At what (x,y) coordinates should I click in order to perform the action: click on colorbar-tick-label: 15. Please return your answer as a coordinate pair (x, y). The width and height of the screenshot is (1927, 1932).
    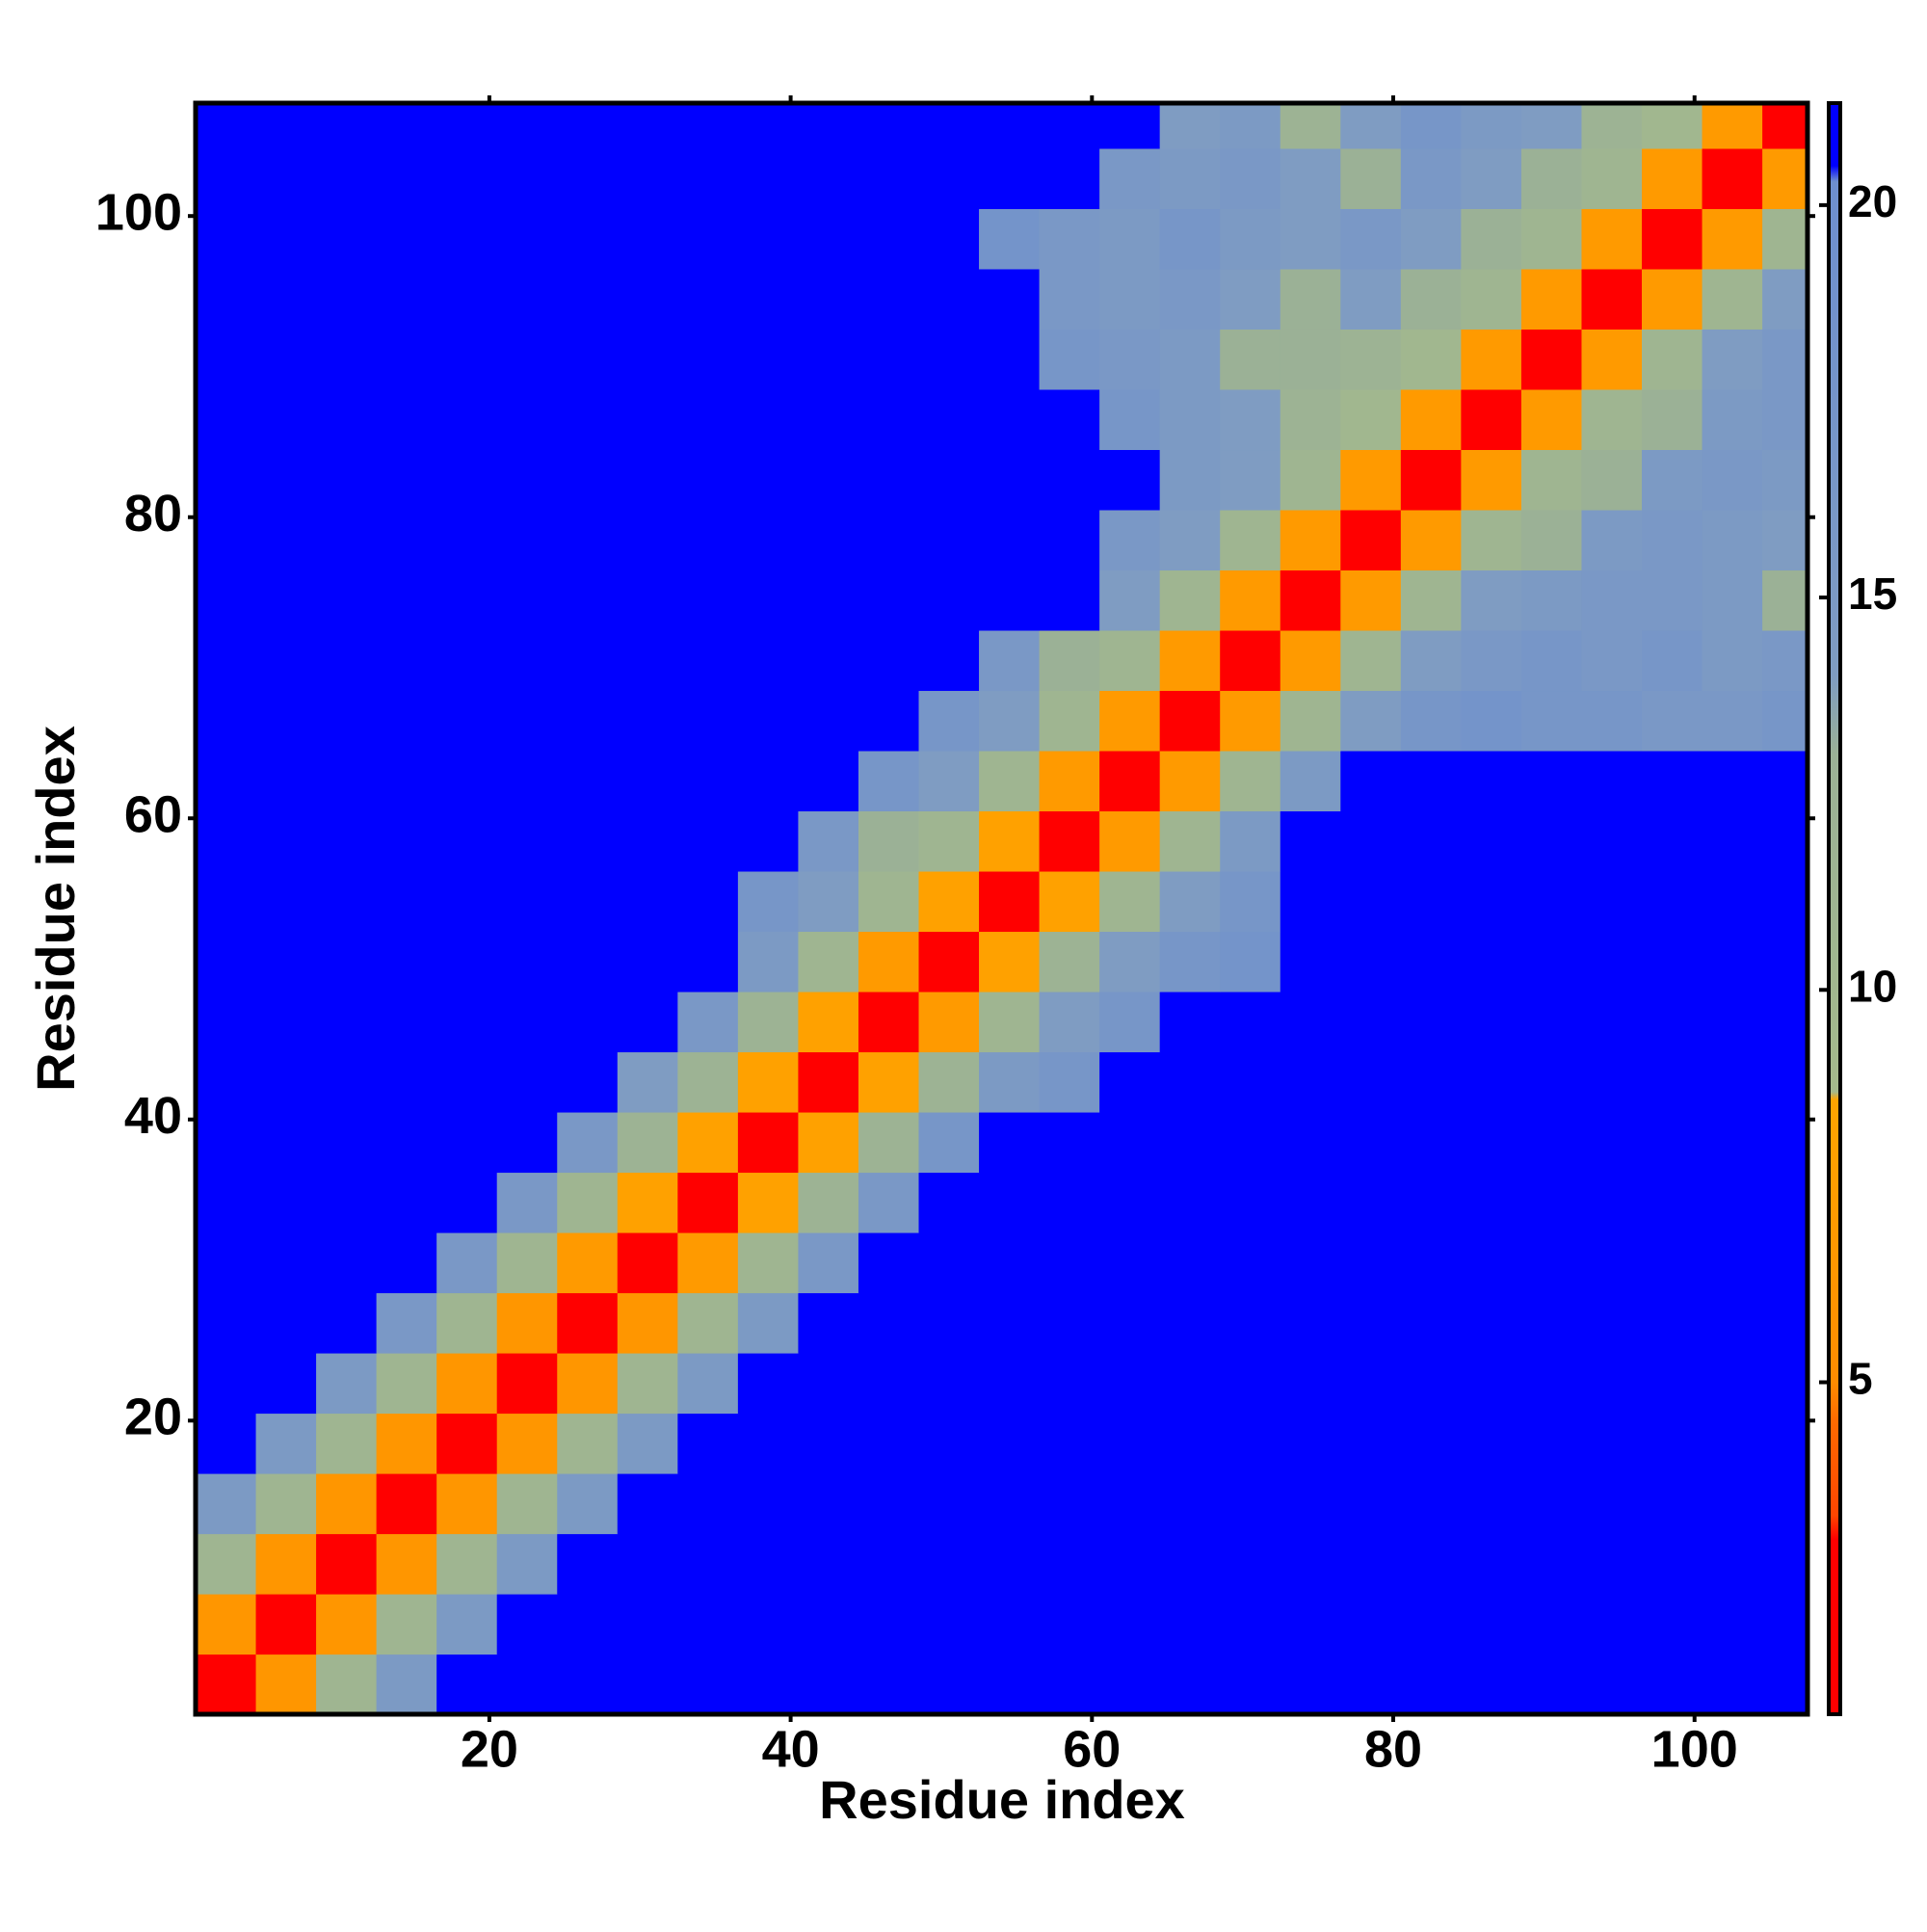
    Looking at the image, I should click on (1873, 594).